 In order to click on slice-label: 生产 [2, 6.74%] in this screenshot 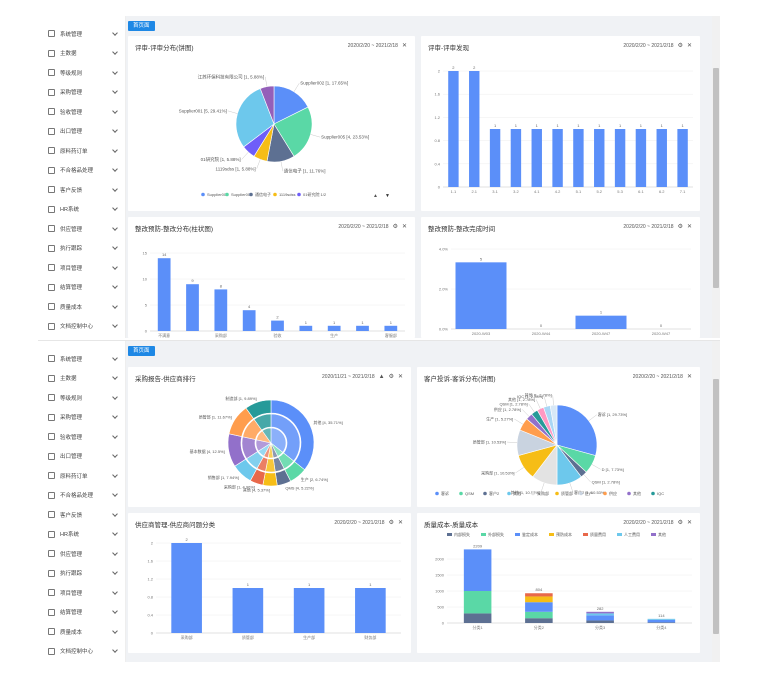, I will do `click(314, 479)`.